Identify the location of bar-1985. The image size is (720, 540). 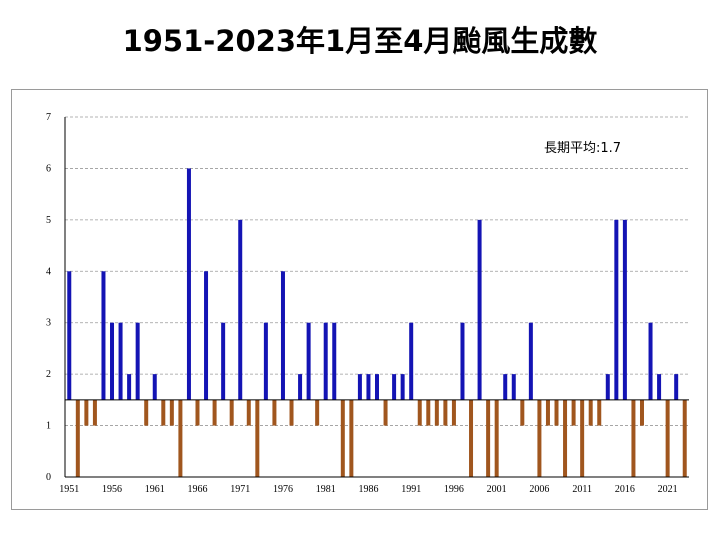
(359, 387).